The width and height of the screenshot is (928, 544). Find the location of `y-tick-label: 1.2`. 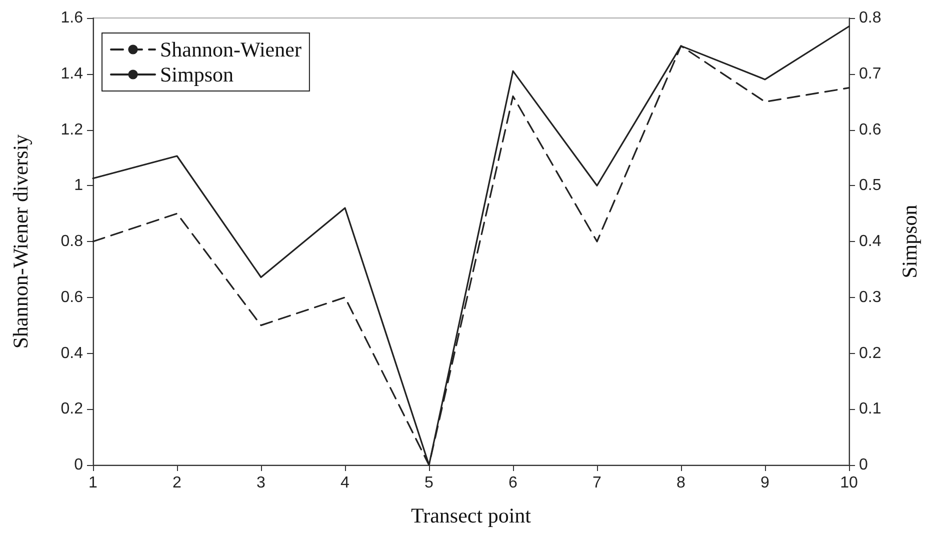

y-tick-label: 1.2 is located at coordinates (72, 129).